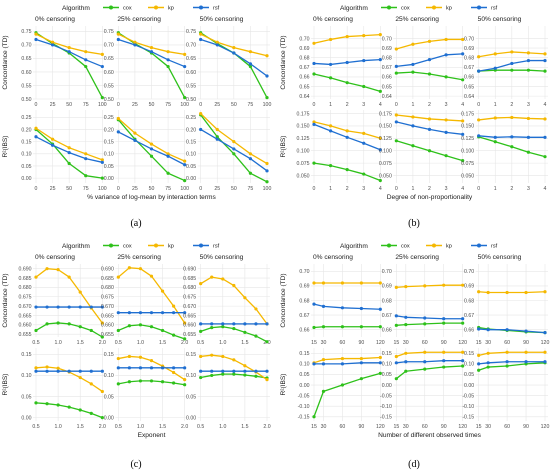  I want to click on x-tick-label: 1.0, so click(58, 427).